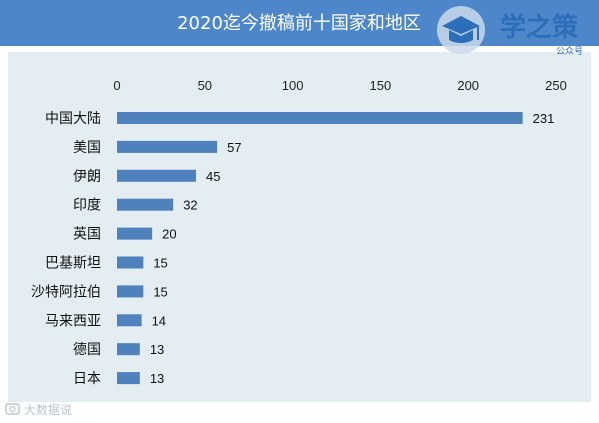 Image resolution: width=599 pixels, height=423 pixels. I want to click on data-label: 45, so click(213, 176).